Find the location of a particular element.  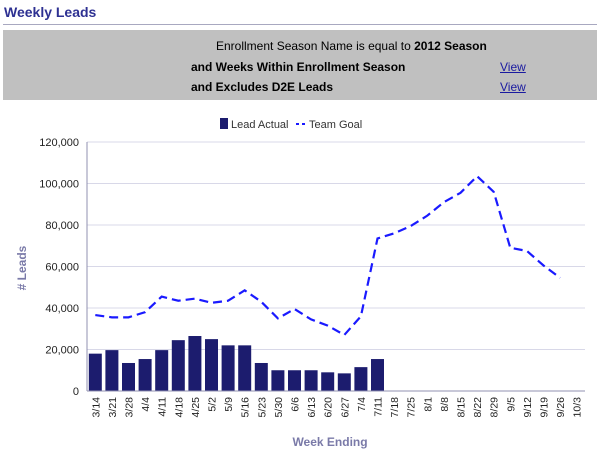

y-tick-label: 20,000 is located at coordinates (62, 351).